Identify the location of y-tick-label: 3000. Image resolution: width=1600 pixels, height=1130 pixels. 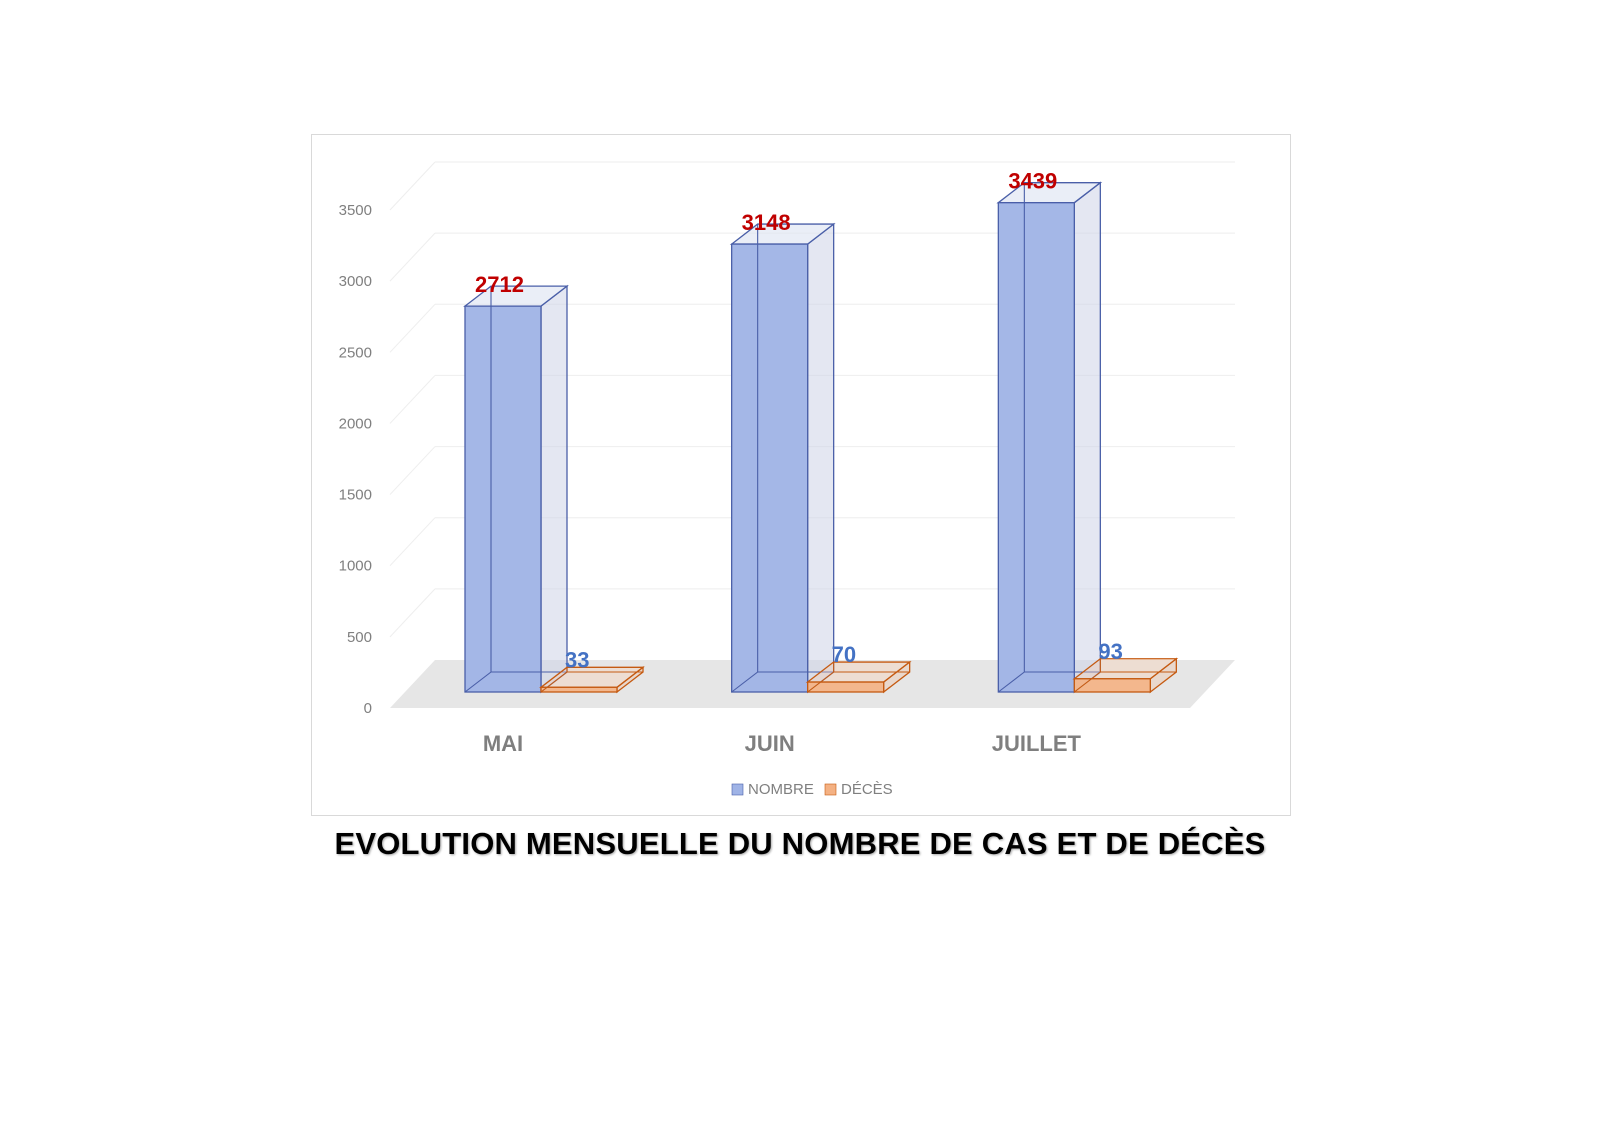
(355, 281).